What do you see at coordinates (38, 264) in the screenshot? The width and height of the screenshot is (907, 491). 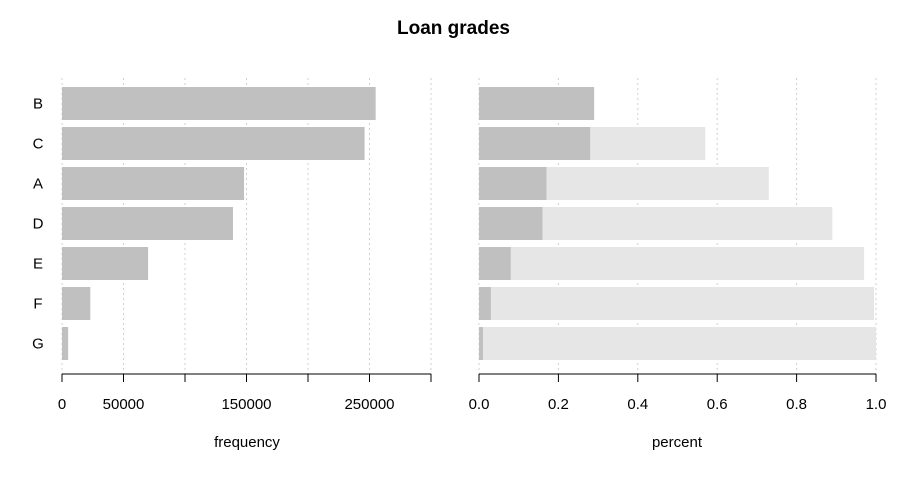 I see `category-label-E: E` at bounding box center [38, 264].